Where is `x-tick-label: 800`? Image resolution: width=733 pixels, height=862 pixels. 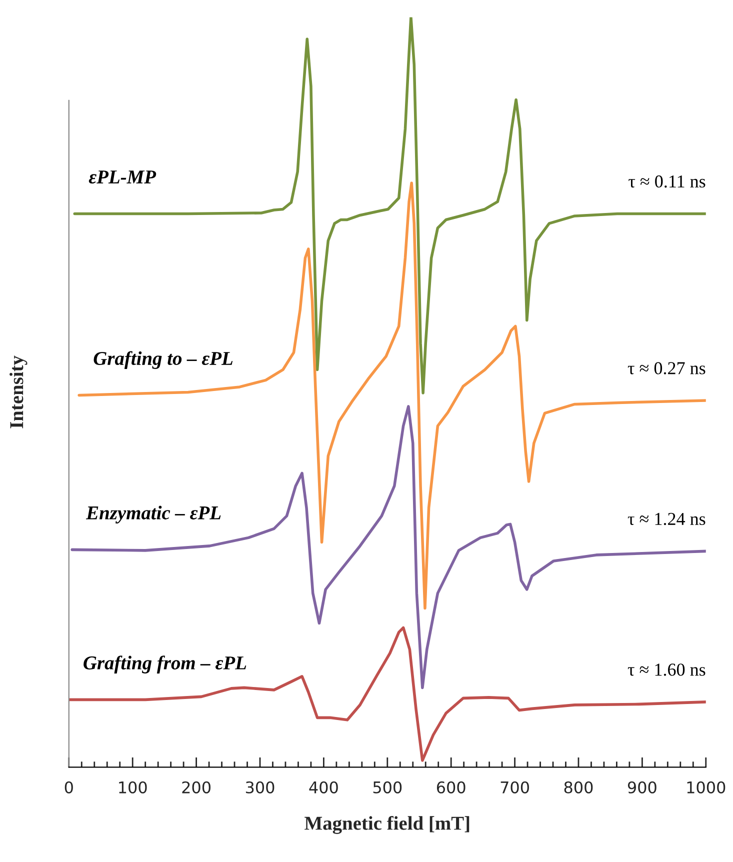 x-tick-label: 800 is located at coordinates (578, 787).